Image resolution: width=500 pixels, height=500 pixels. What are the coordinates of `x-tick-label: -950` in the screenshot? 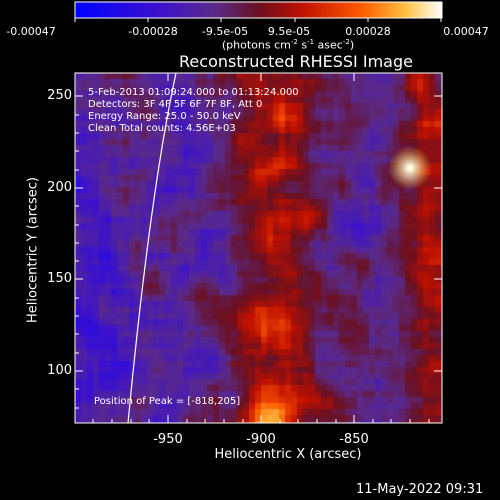 It's located at (168, 439).